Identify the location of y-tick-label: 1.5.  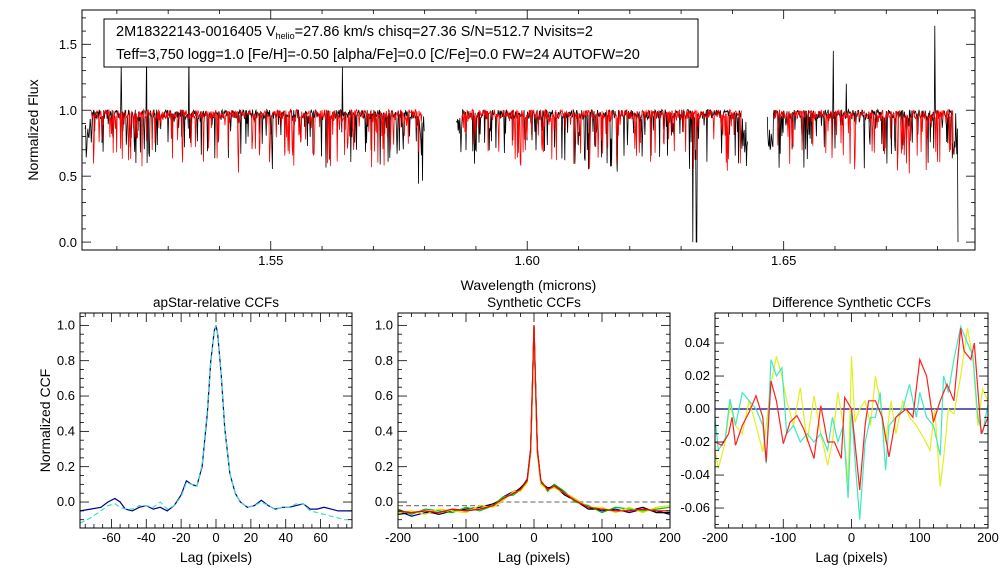
(68, 44).